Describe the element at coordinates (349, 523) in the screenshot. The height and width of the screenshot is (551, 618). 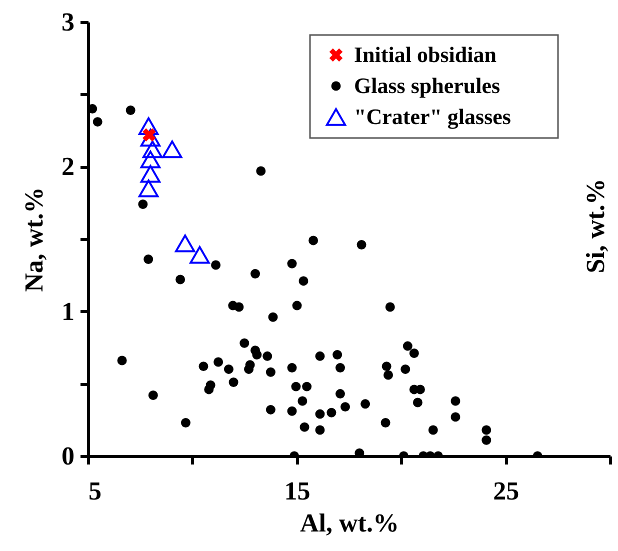
I see `x-axis-title: Al, wt.%` at that location.